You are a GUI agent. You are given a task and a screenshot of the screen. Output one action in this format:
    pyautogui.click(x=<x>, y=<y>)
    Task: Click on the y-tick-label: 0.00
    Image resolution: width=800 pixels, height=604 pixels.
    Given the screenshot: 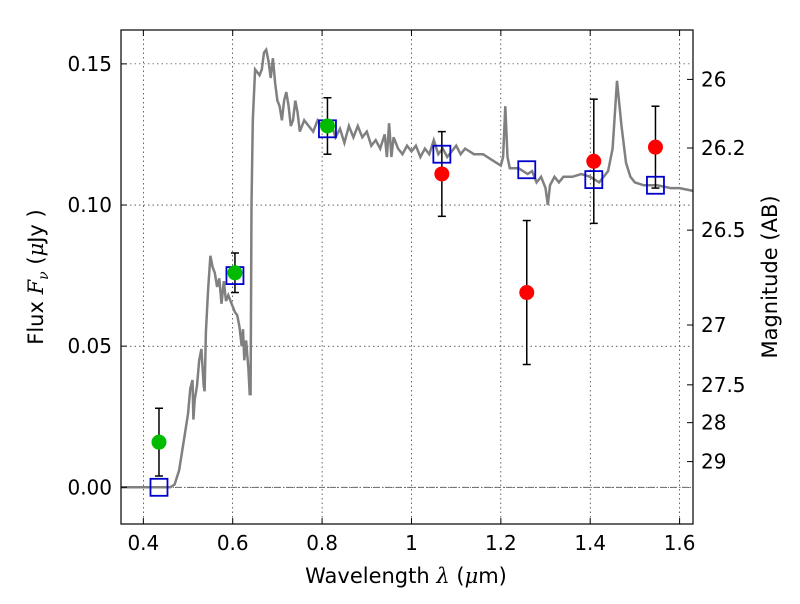 What is the action you would take?
    pyautogui.click(x=89, y=487)
    